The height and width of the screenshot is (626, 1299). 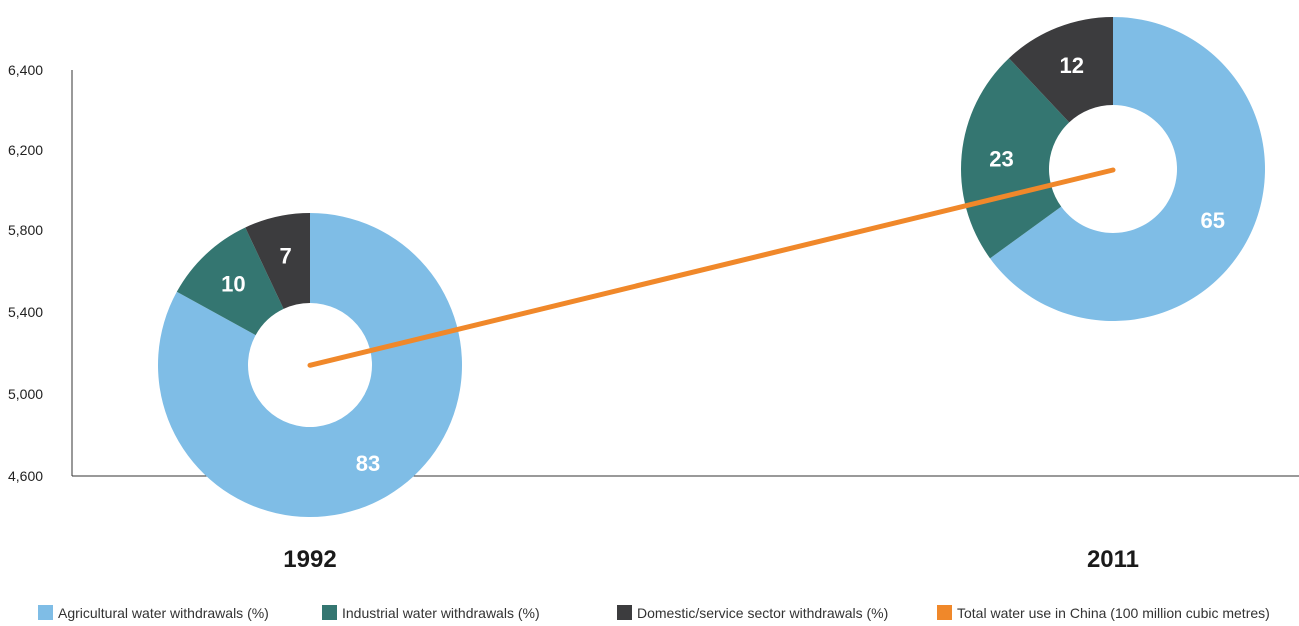 I want to click on y-ticks: 4,600 5,000 5,400 5,800 6,200 6,400, so click(x=25, y=273).